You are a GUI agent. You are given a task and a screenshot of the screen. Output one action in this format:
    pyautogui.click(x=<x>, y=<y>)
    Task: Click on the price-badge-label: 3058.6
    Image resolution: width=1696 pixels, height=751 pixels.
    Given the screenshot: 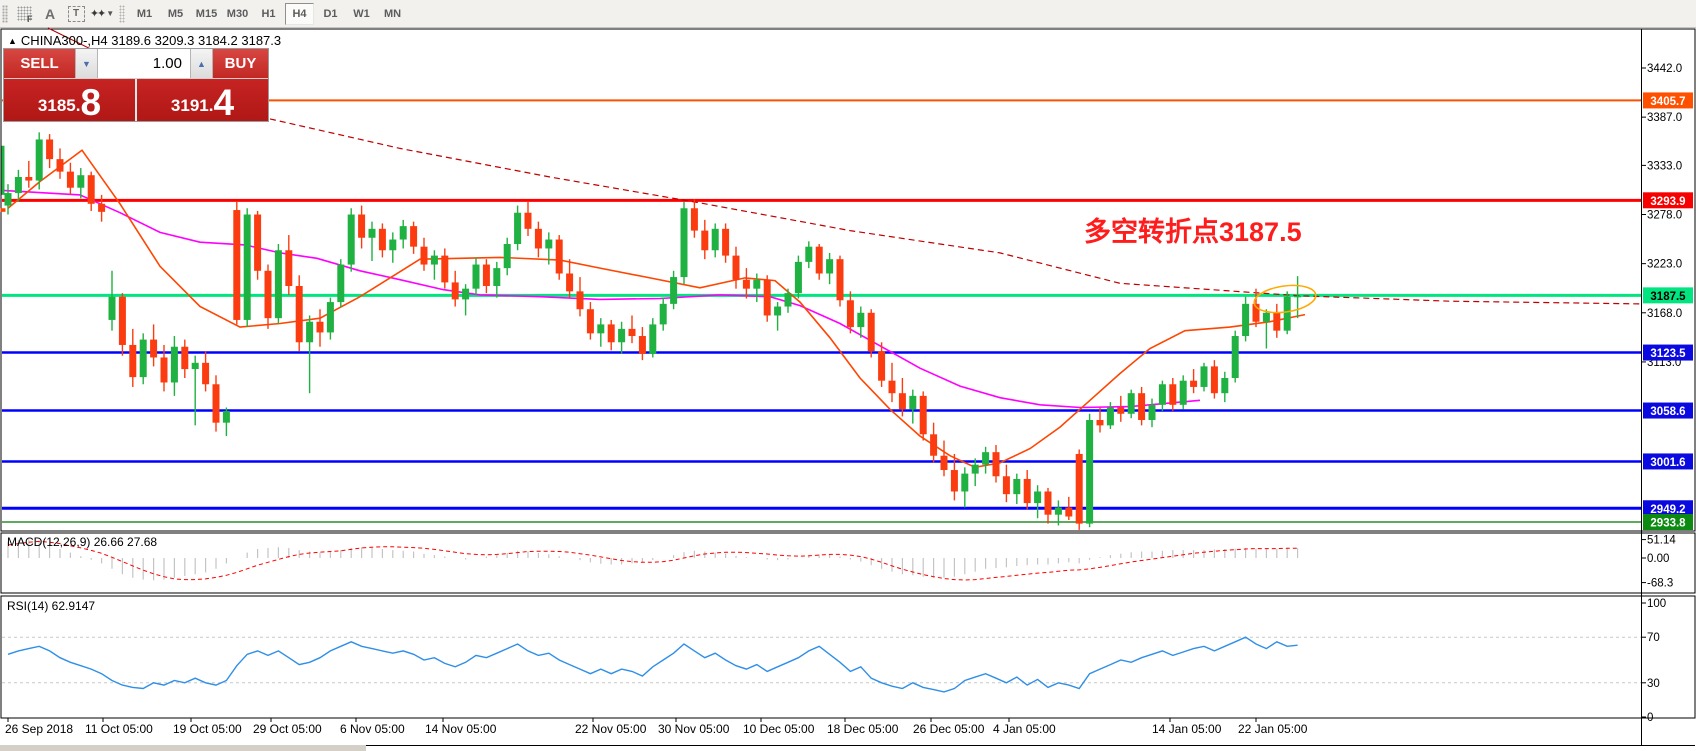 What is the action you would take?
    pyautogui.click(x=1667, y=412)
    